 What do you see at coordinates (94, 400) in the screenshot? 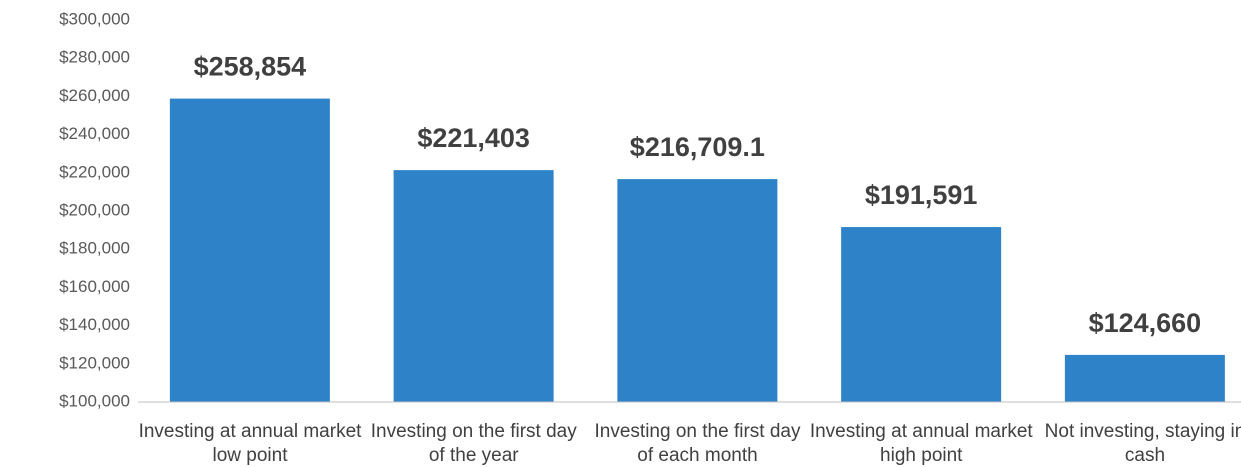
I see `y-tick-label: $100,000` at bounding box center [94, 400].